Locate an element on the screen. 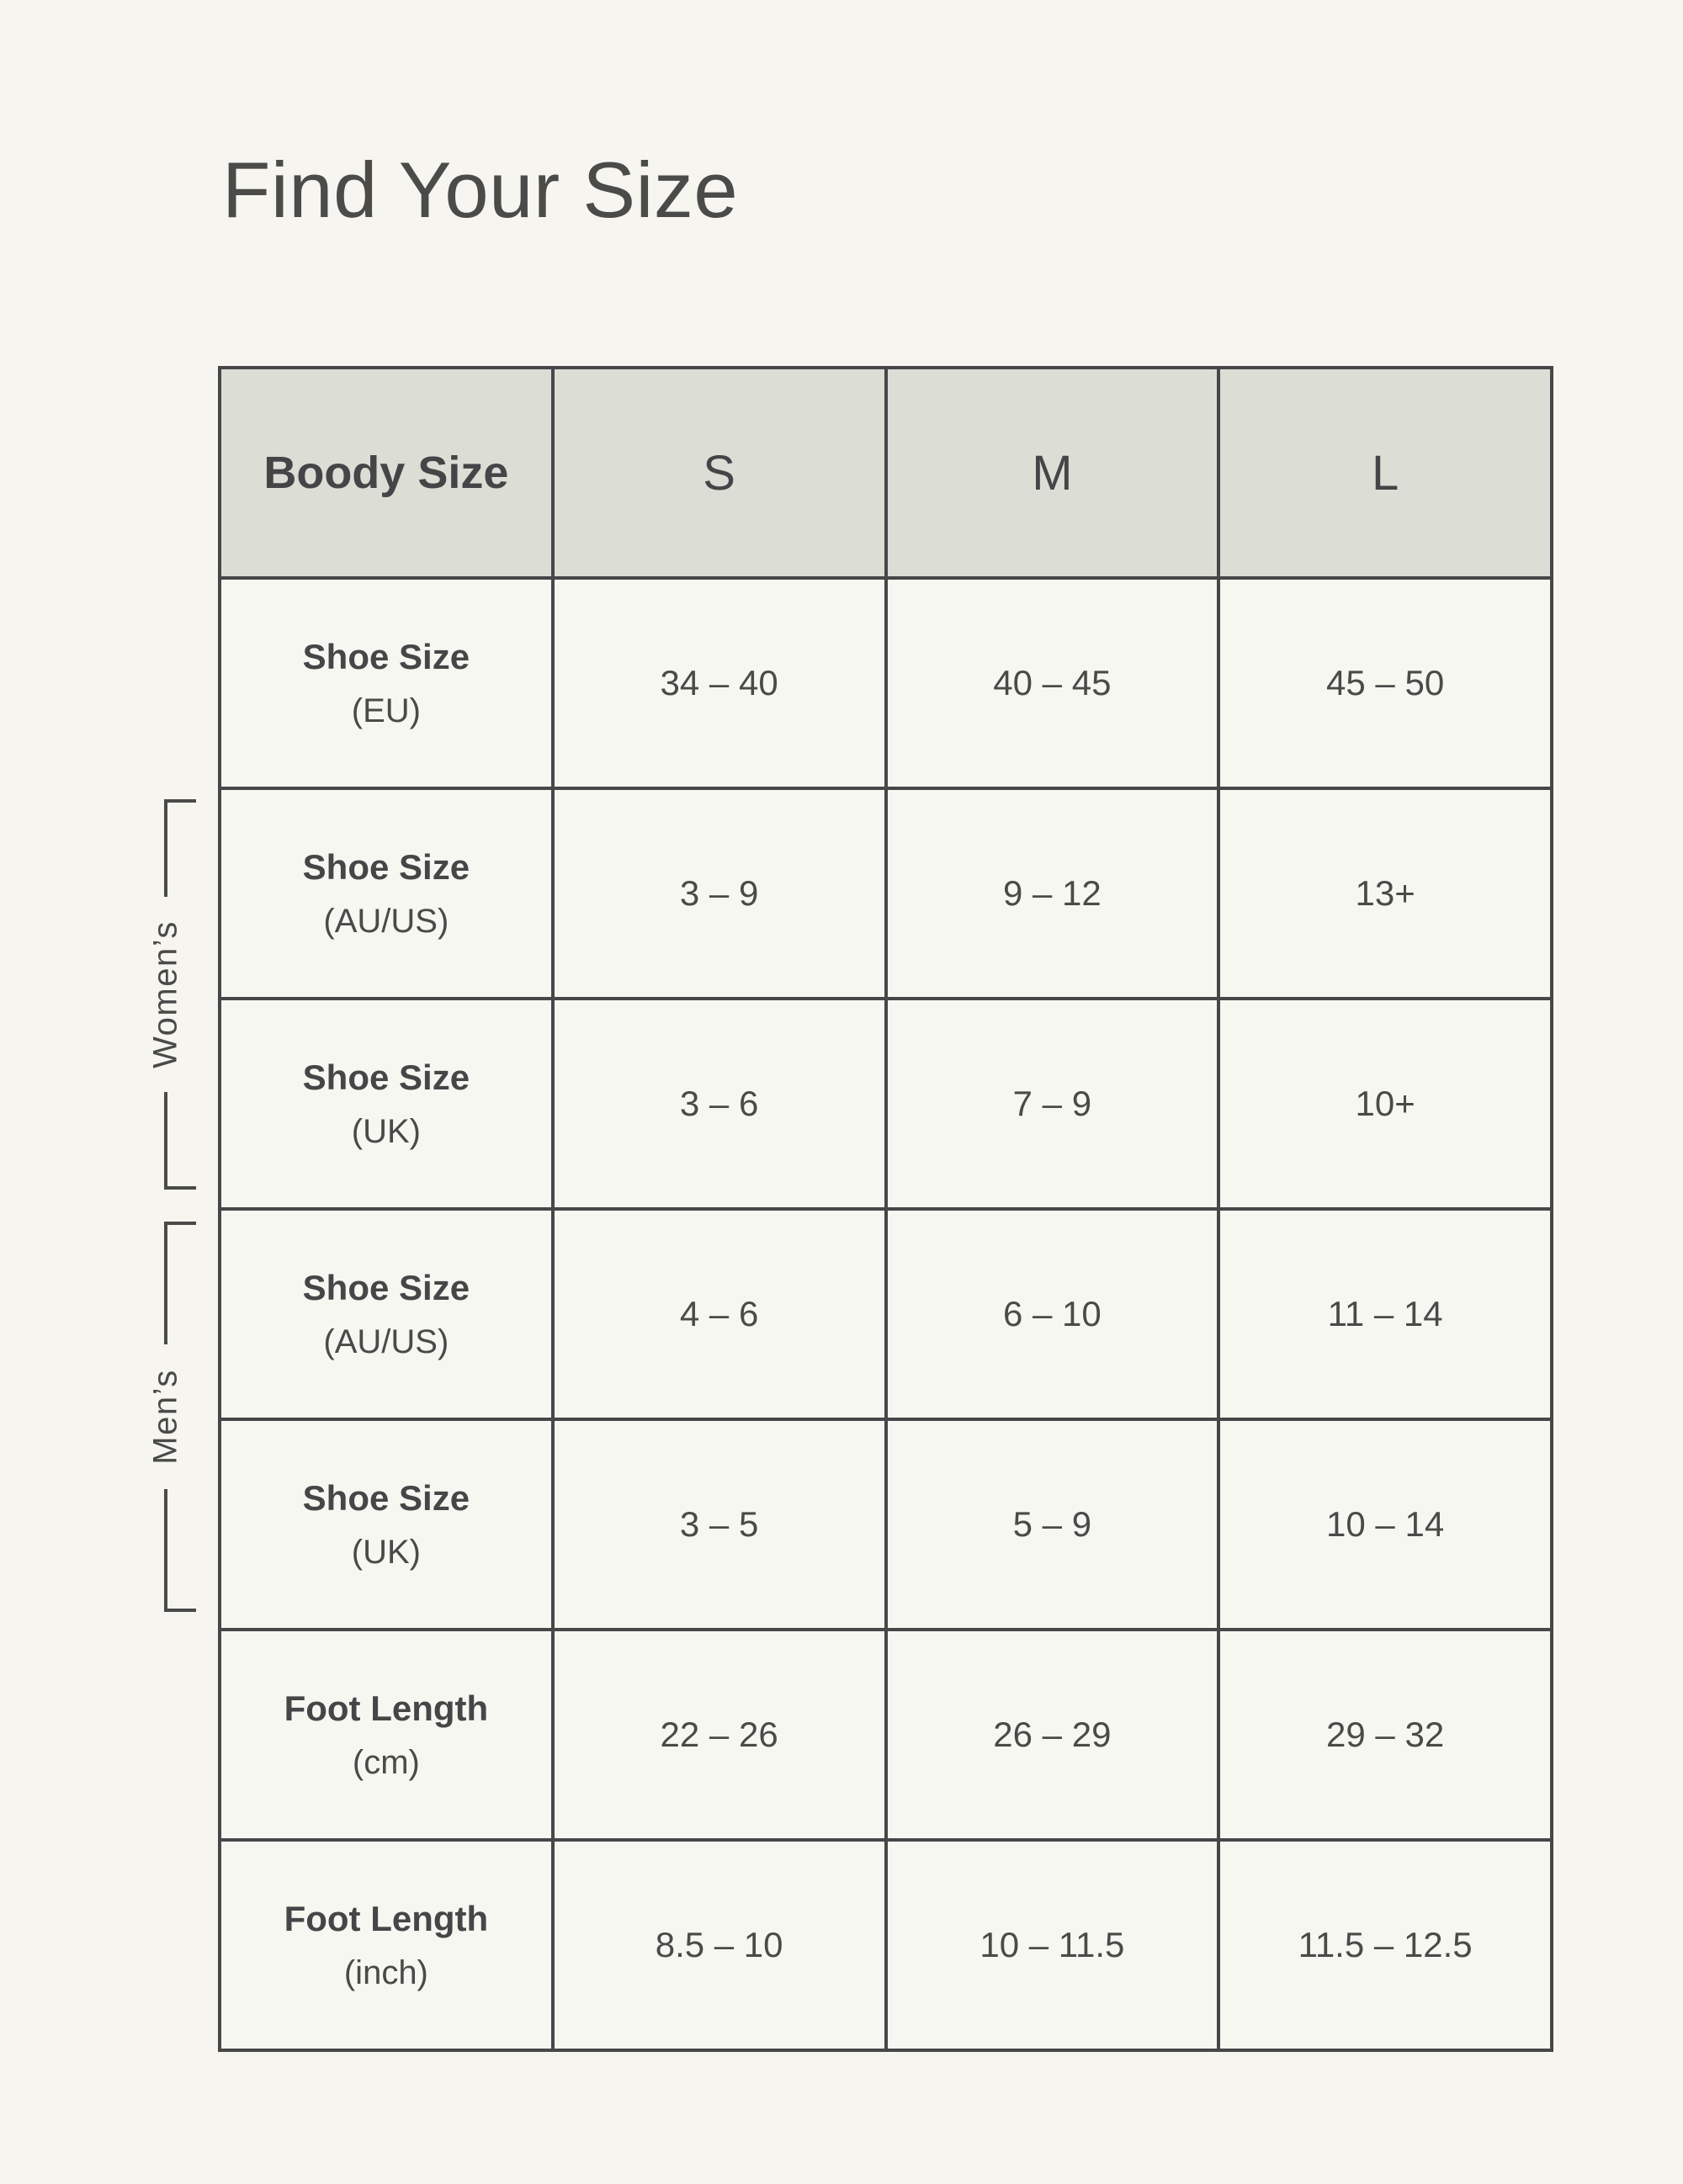  value-cell-m: 40 – 45 is located at coordinates (1052, 683).